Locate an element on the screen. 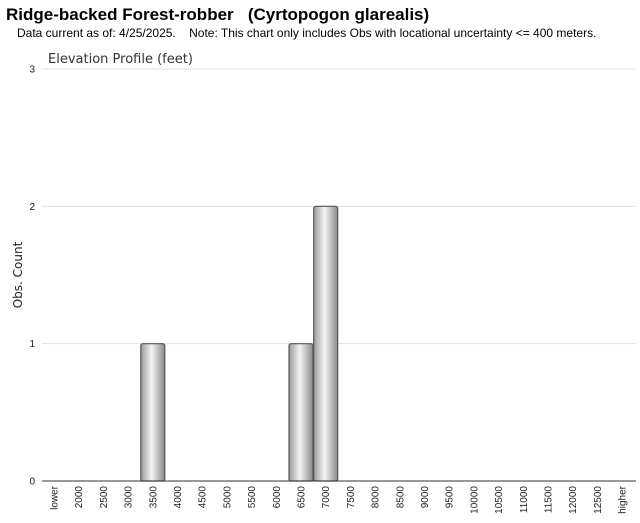 The height and width of the screenshot is (523, 640). x-tick-label: 4500 is located at coordinates (203, 497).